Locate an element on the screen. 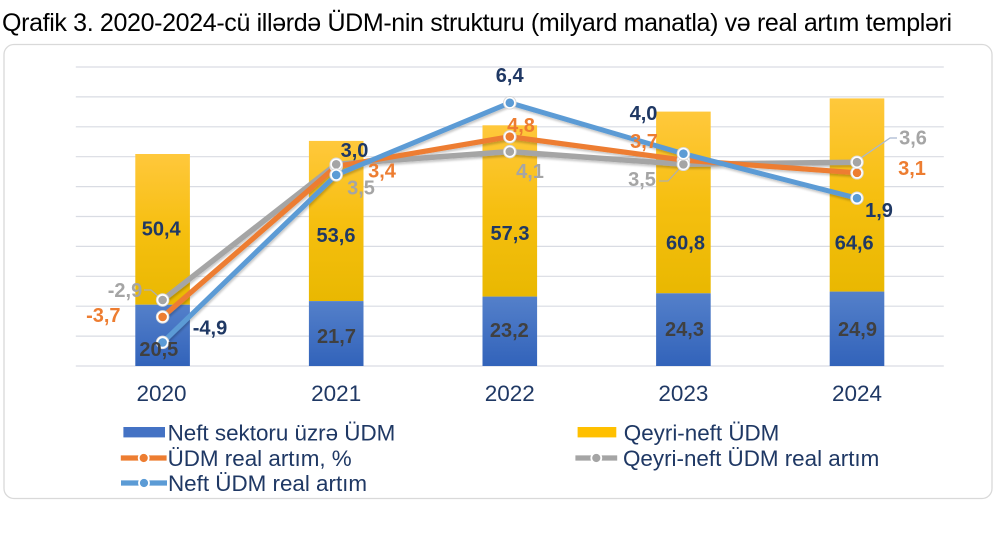  svg-text: 2022 is located at coordinates (510, 393).